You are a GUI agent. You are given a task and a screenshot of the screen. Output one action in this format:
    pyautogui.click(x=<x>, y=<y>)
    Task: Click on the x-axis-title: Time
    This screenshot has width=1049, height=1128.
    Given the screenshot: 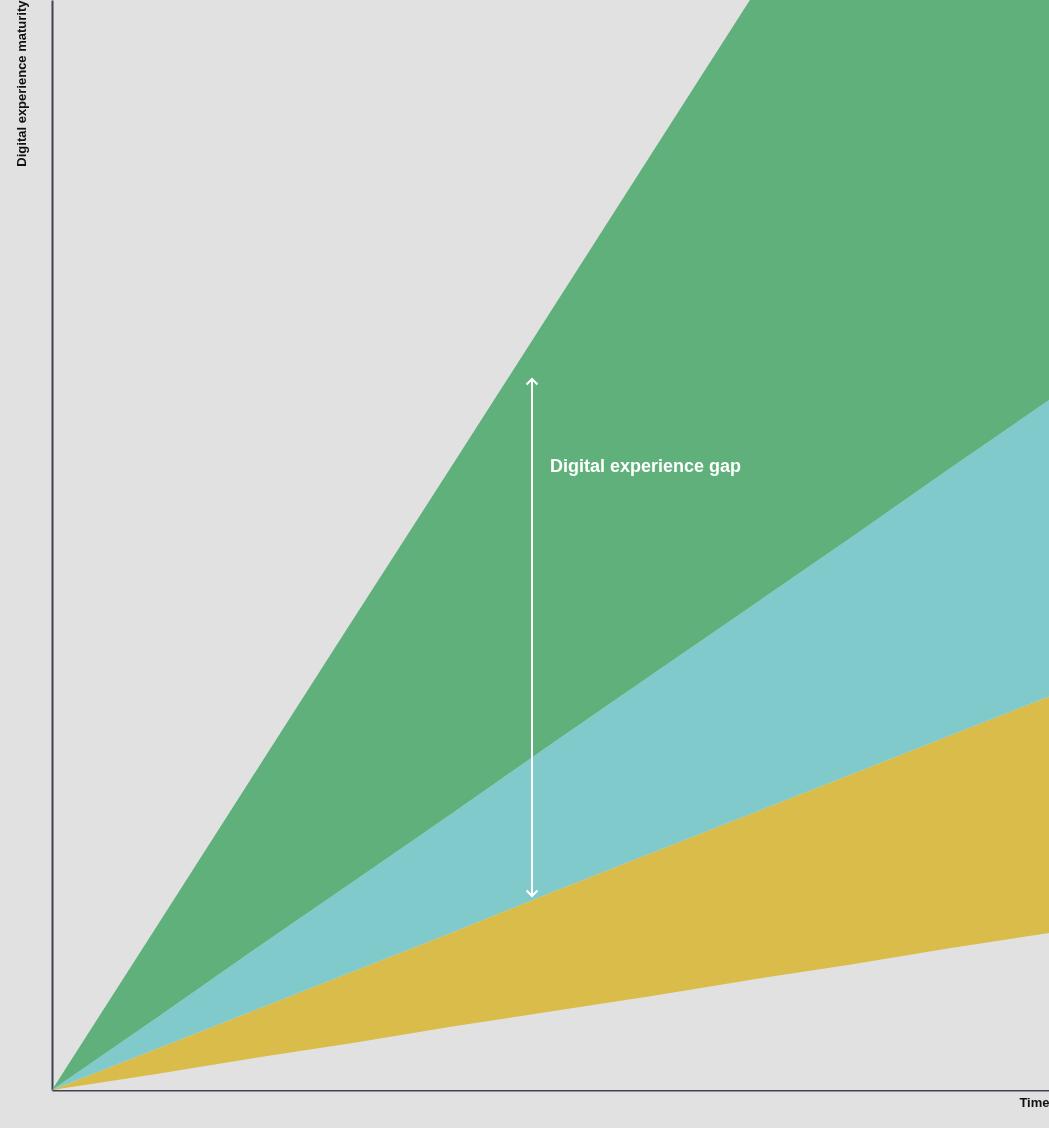 What is the action you would take?
    pyautogui.click(x=1034, y=1102)
    